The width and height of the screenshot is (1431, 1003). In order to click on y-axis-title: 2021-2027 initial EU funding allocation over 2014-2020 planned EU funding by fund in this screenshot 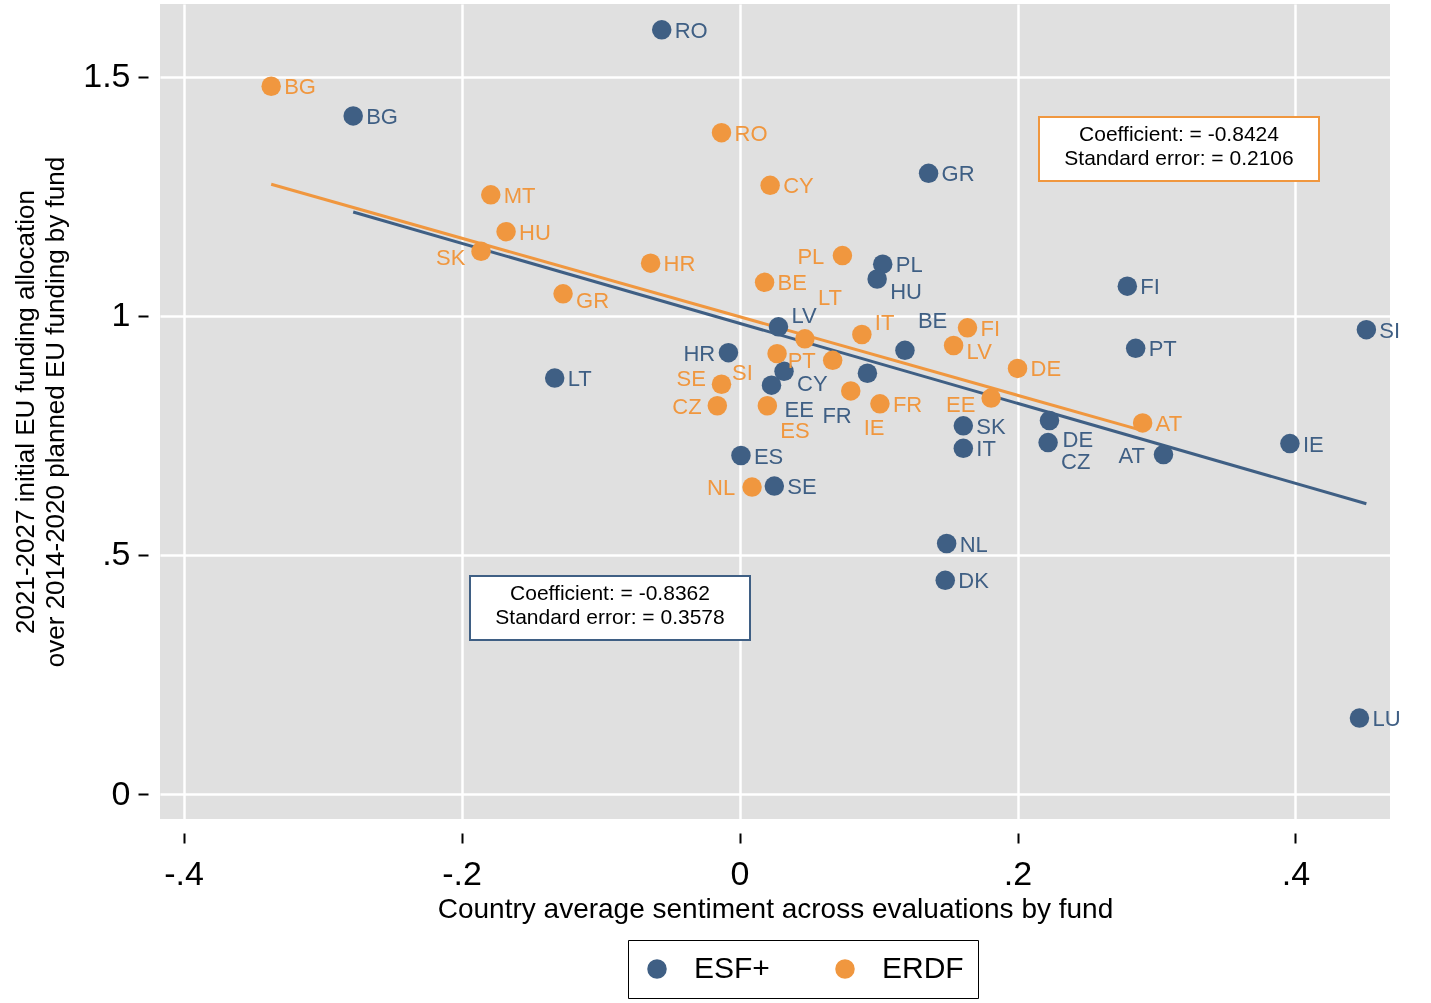, I will do `click(40, 412)`.